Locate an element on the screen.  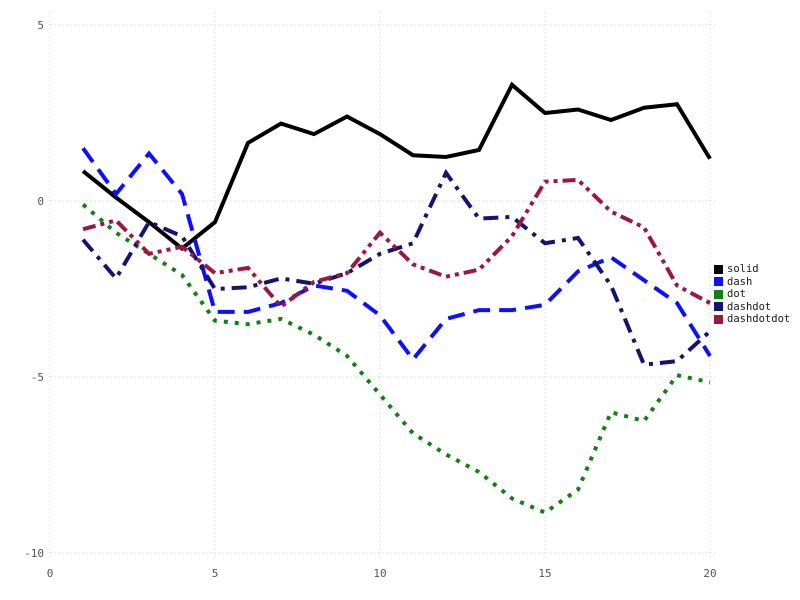
legend-label-dashdotdot: dashdotdot is located at coordinates (759, 319).